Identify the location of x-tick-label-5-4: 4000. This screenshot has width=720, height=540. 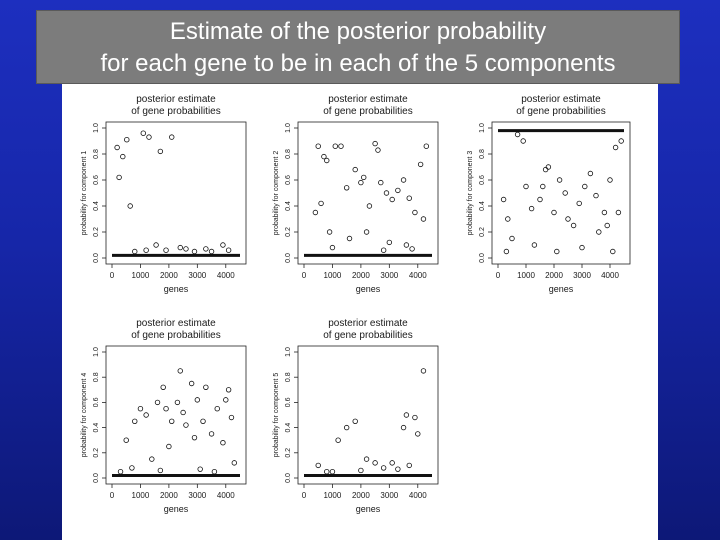
(418, 495).